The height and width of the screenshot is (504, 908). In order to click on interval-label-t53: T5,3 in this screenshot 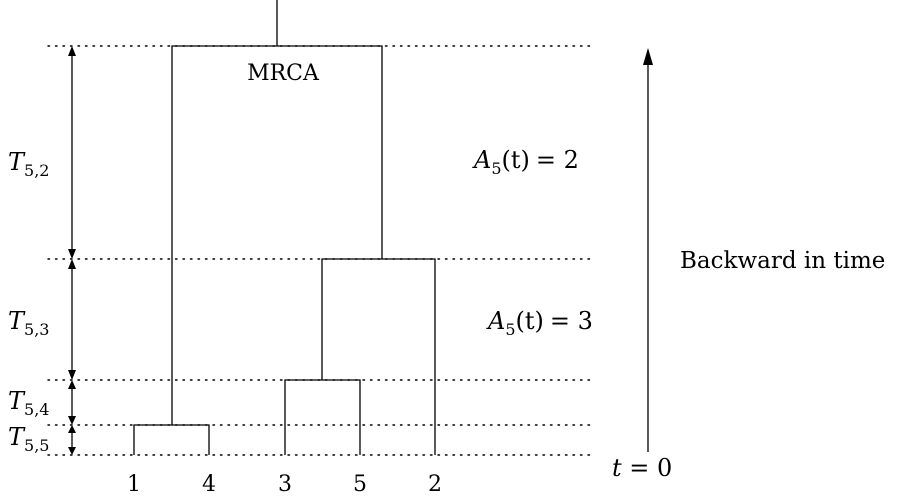, I will do `click(28, 323)`.